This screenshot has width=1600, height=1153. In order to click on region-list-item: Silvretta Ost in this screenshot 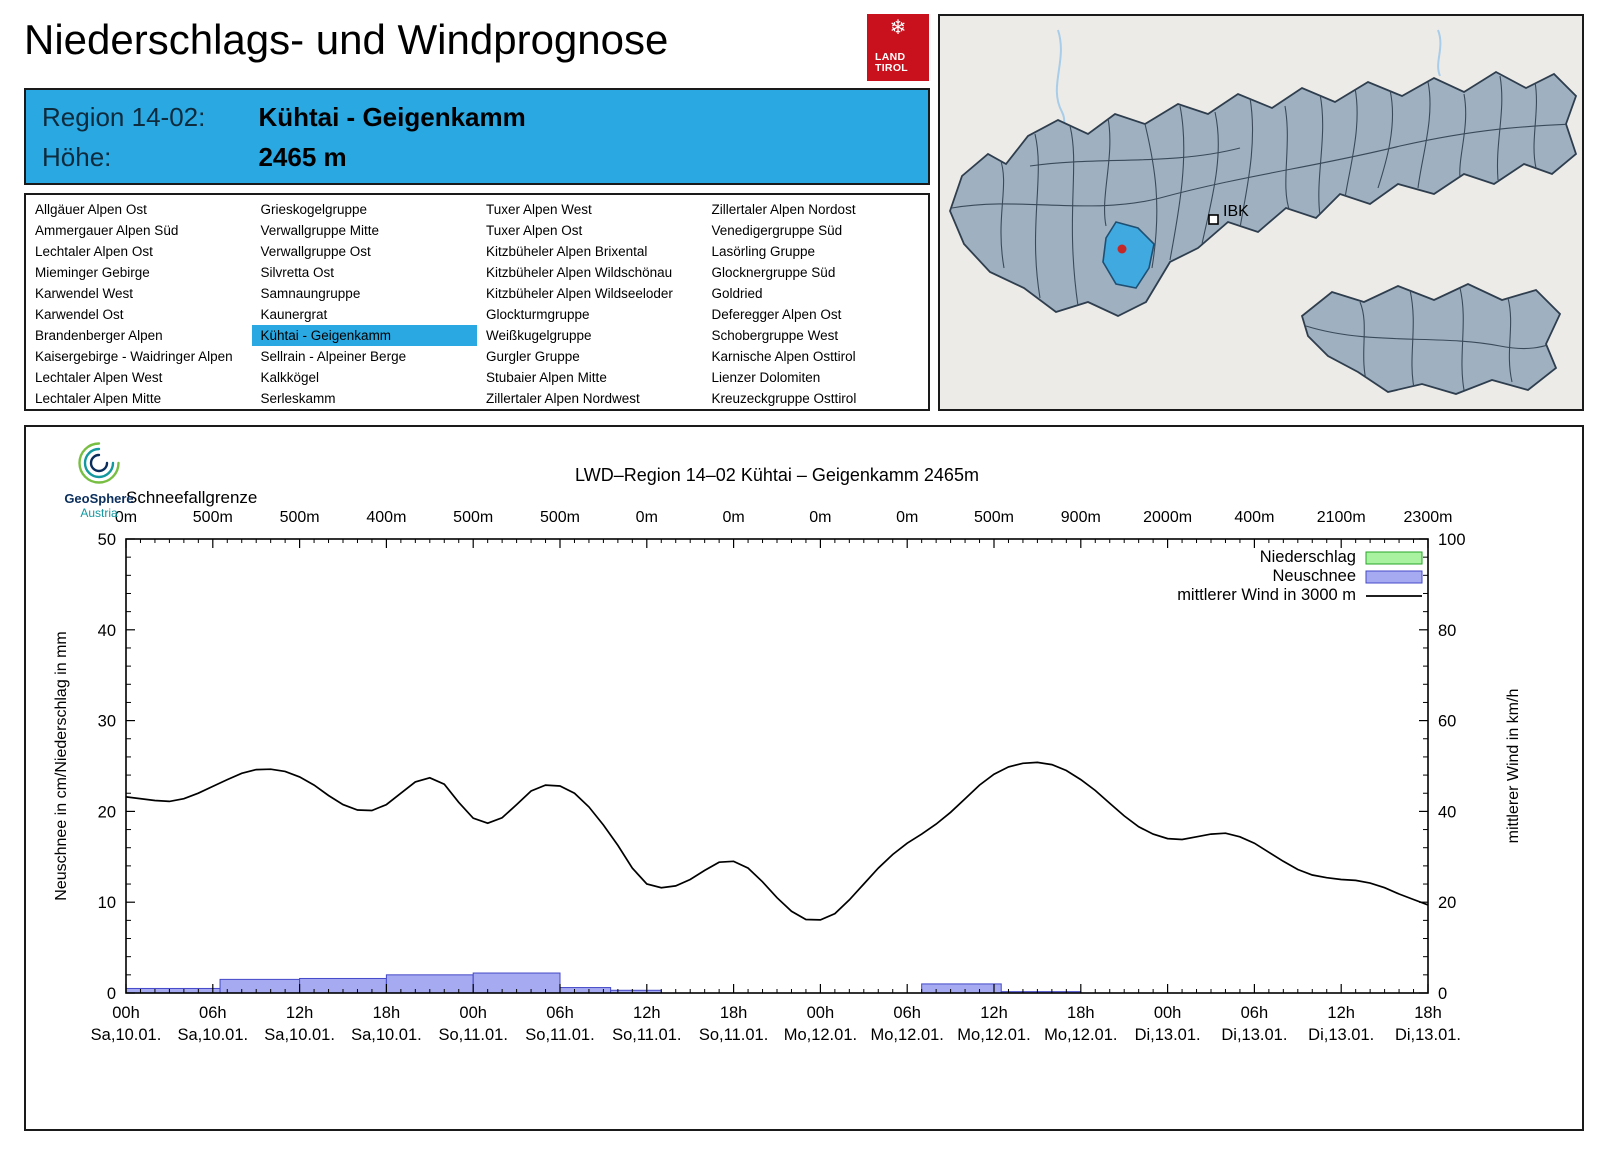, I will do `click(297, 272)`.